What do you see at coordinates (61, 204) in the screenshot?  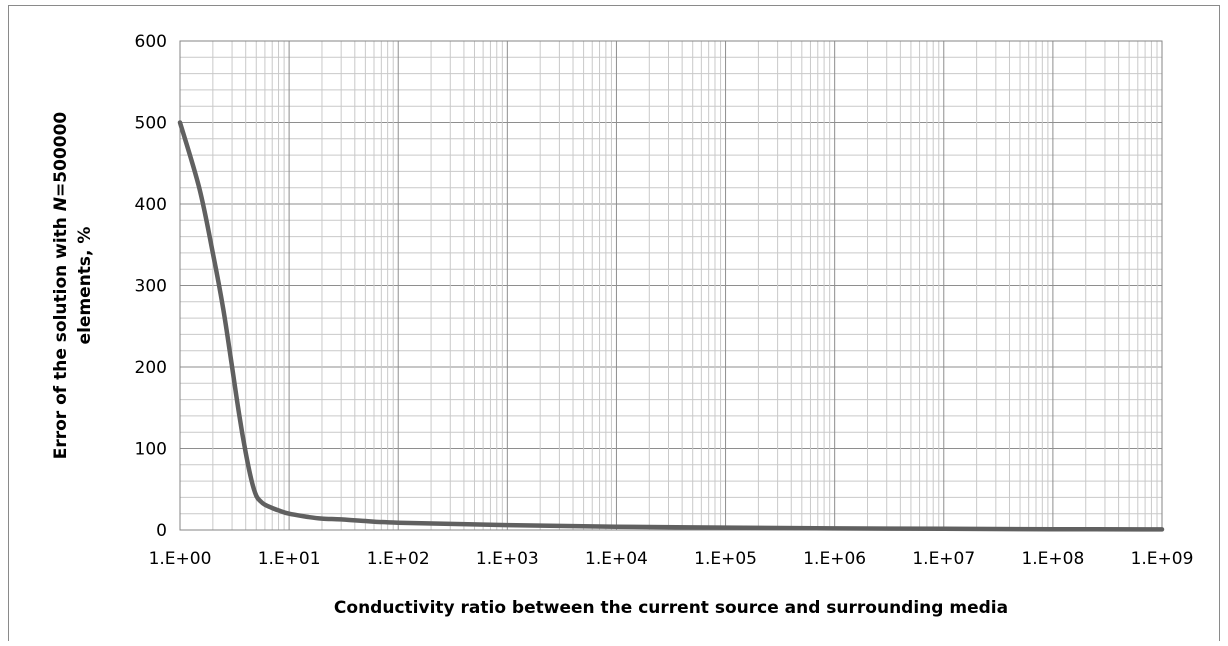 I see `y-axis-title-variable: N` at bounding box center [61, 204].